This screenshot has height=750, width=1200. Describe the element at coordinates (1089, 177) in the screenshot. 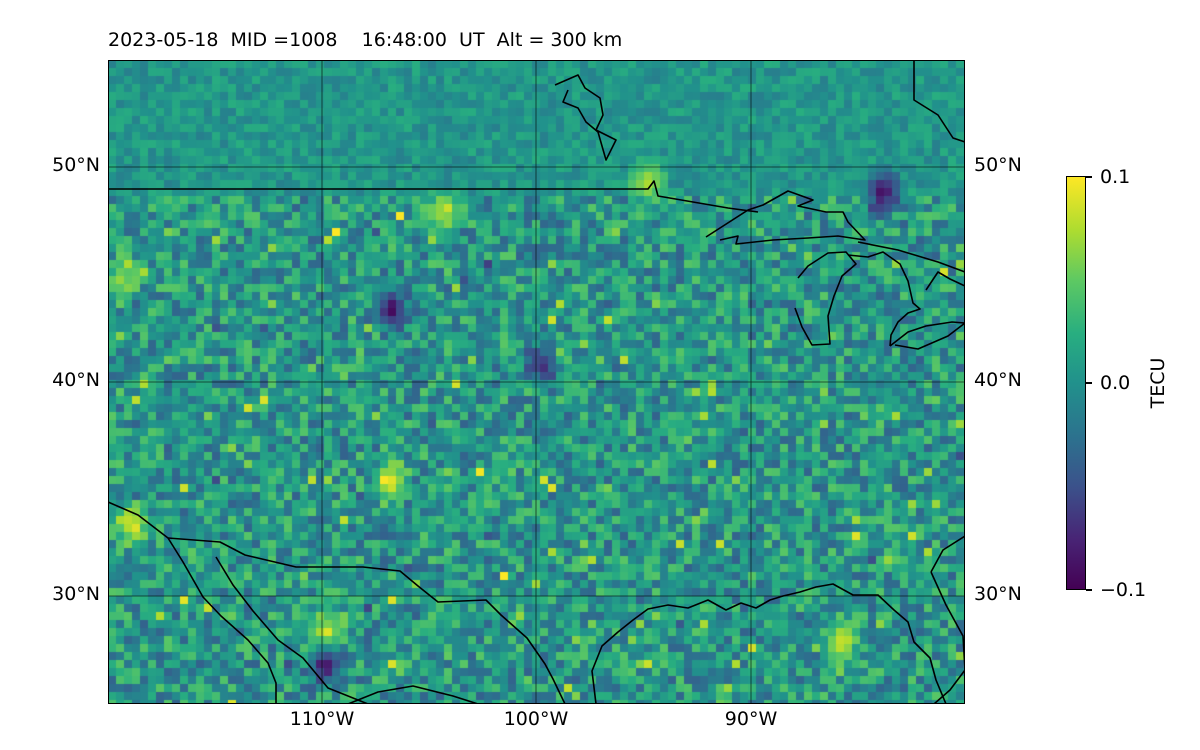

I see `colorbar-tick-max` at that location.